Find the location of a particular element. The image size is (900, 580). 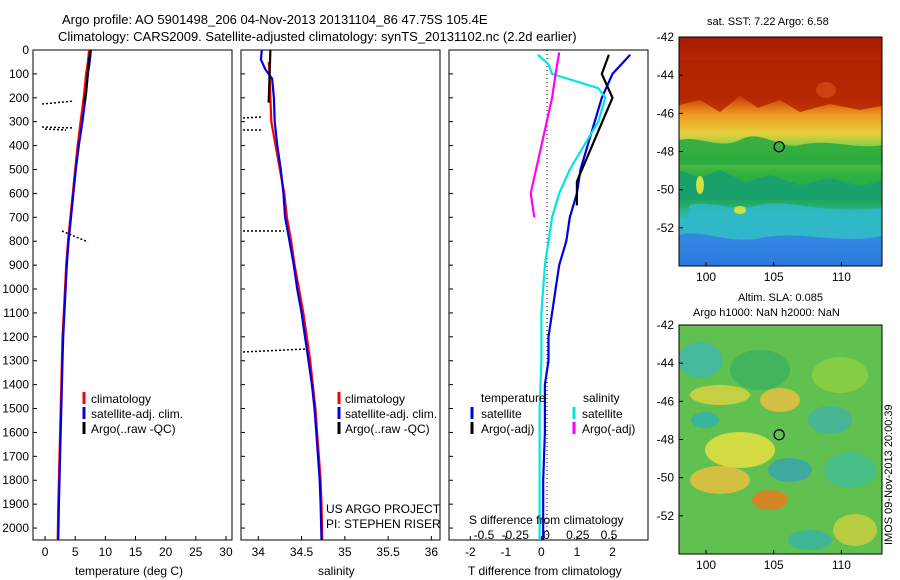

imos-timestamp: IMOS 09-Nov-2013 20:00:39 is located at coordinates (889, 474).